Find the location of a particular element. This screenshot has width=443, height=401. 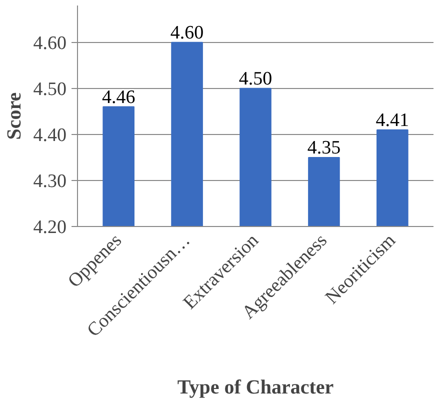

data-label: 4.60 is located at coordinates (187, 33).